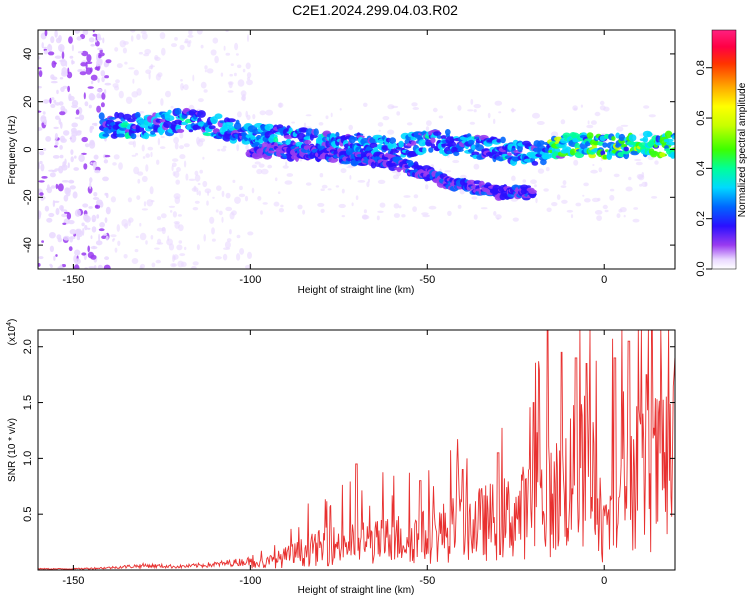  What do you see at coordinates (28, 245) in the screenshot?
I see `top-ytick-label: -40` at bounding box center [28, 245].